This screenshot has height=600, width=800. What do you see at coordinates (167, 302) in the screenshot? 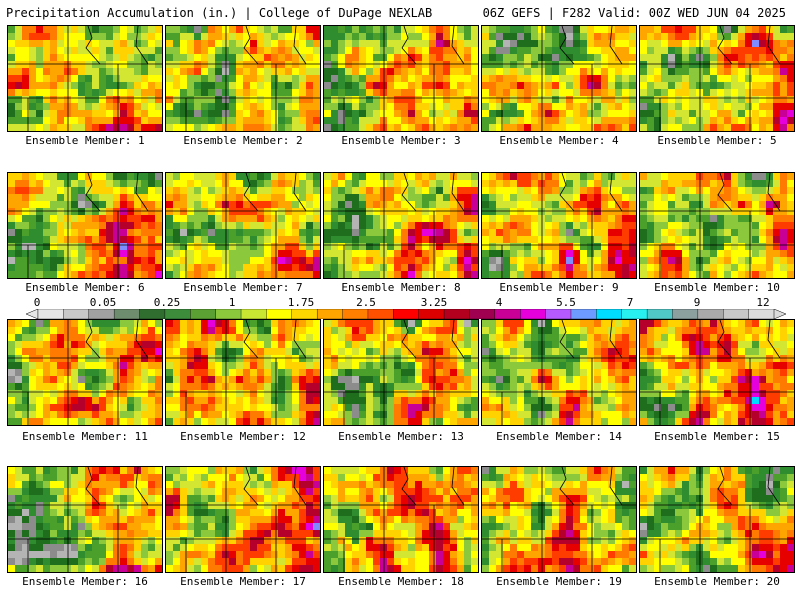
I see `colorbar-tick-label: 0.25` at bounding box center [167, 302].